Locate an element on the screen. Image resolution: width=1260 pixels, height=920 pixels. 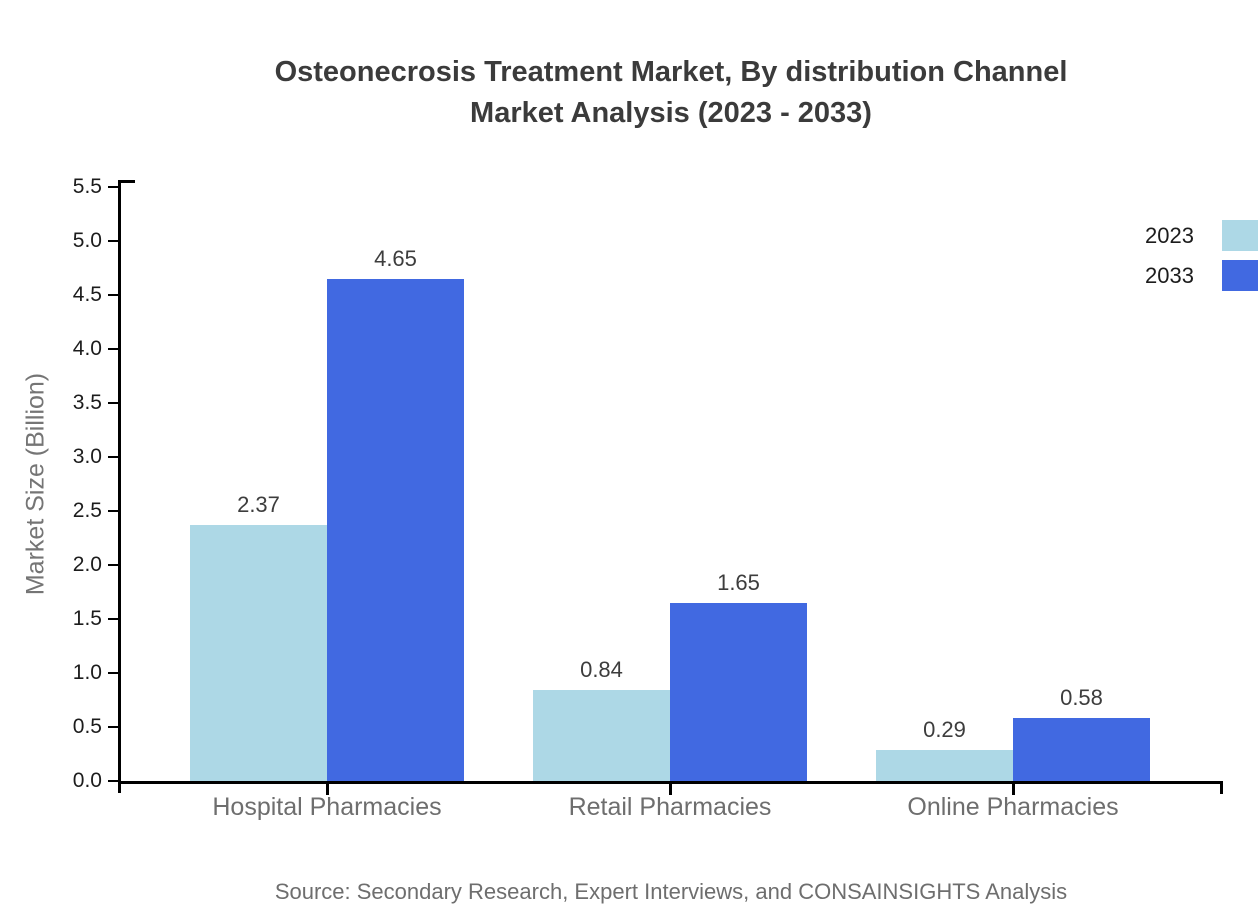
legend: 2023 2033 is located at coordinates (1201, 255).